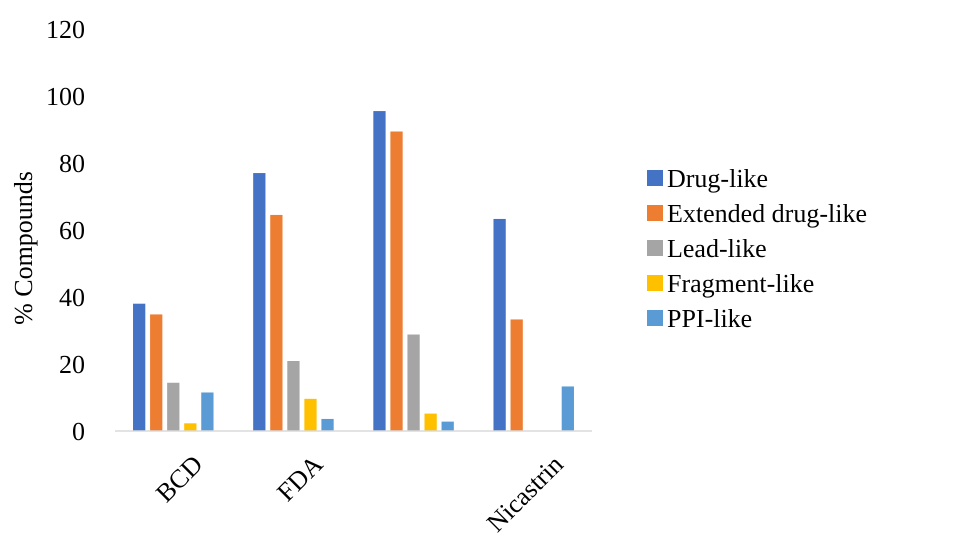 This screenshot has width=975, height=553. What do you see at coordinates (717, 179) in the screenshot?
I see `legend-label: Drug-like` at bounding box center [717, 179].